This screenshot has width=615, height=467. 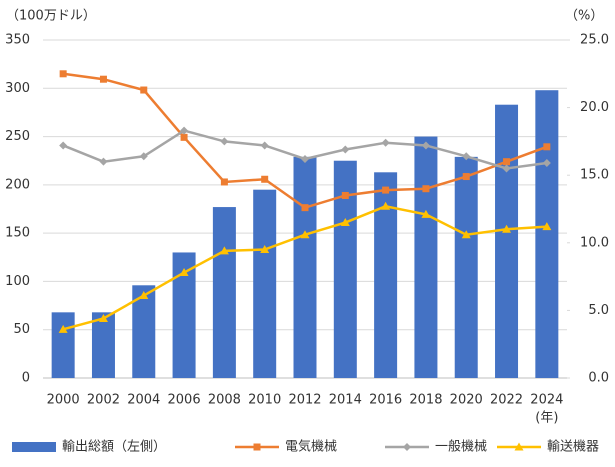 What do you see at coordinates (546, 418) in the screenshot?
I see `x-unit: (年)` at bounding box center [546, 418].